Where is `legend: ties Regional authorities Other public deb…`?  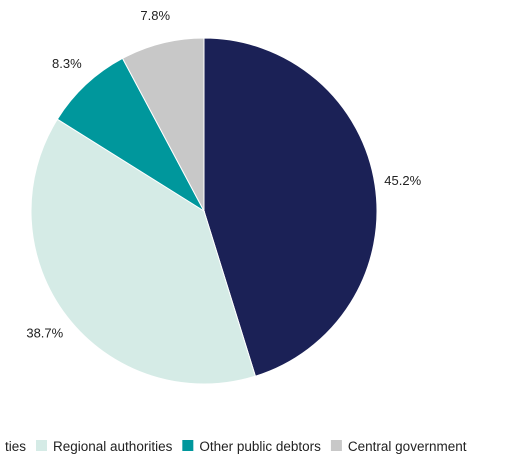 legend: ties Regional authorities Other public deb… is located at coordinates (236, 446).